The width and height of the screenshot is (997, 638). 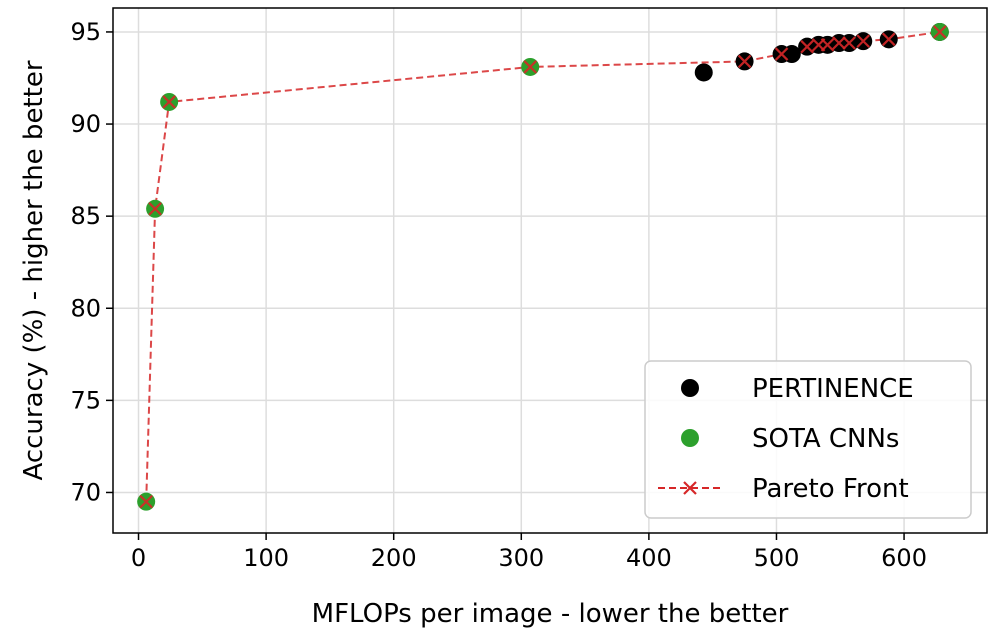 I want to click on y-axis-title: Accuracy (%) - higher the better, so click(x=34, y=270).